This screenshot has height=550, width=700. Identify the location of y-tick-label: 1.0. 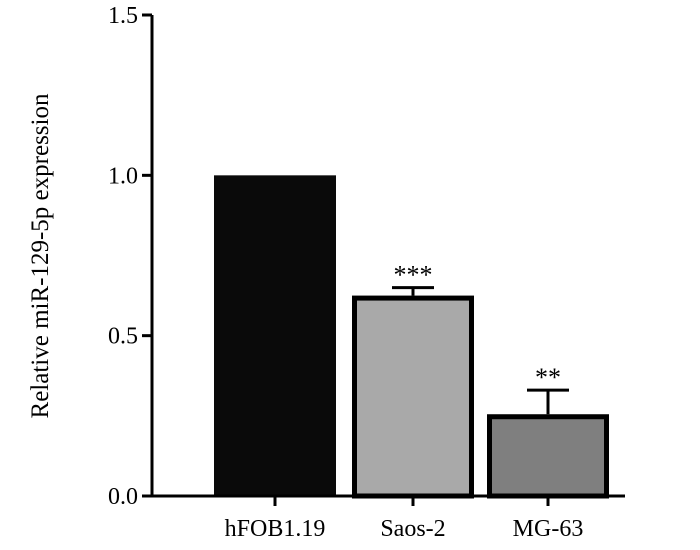
(123, 176).